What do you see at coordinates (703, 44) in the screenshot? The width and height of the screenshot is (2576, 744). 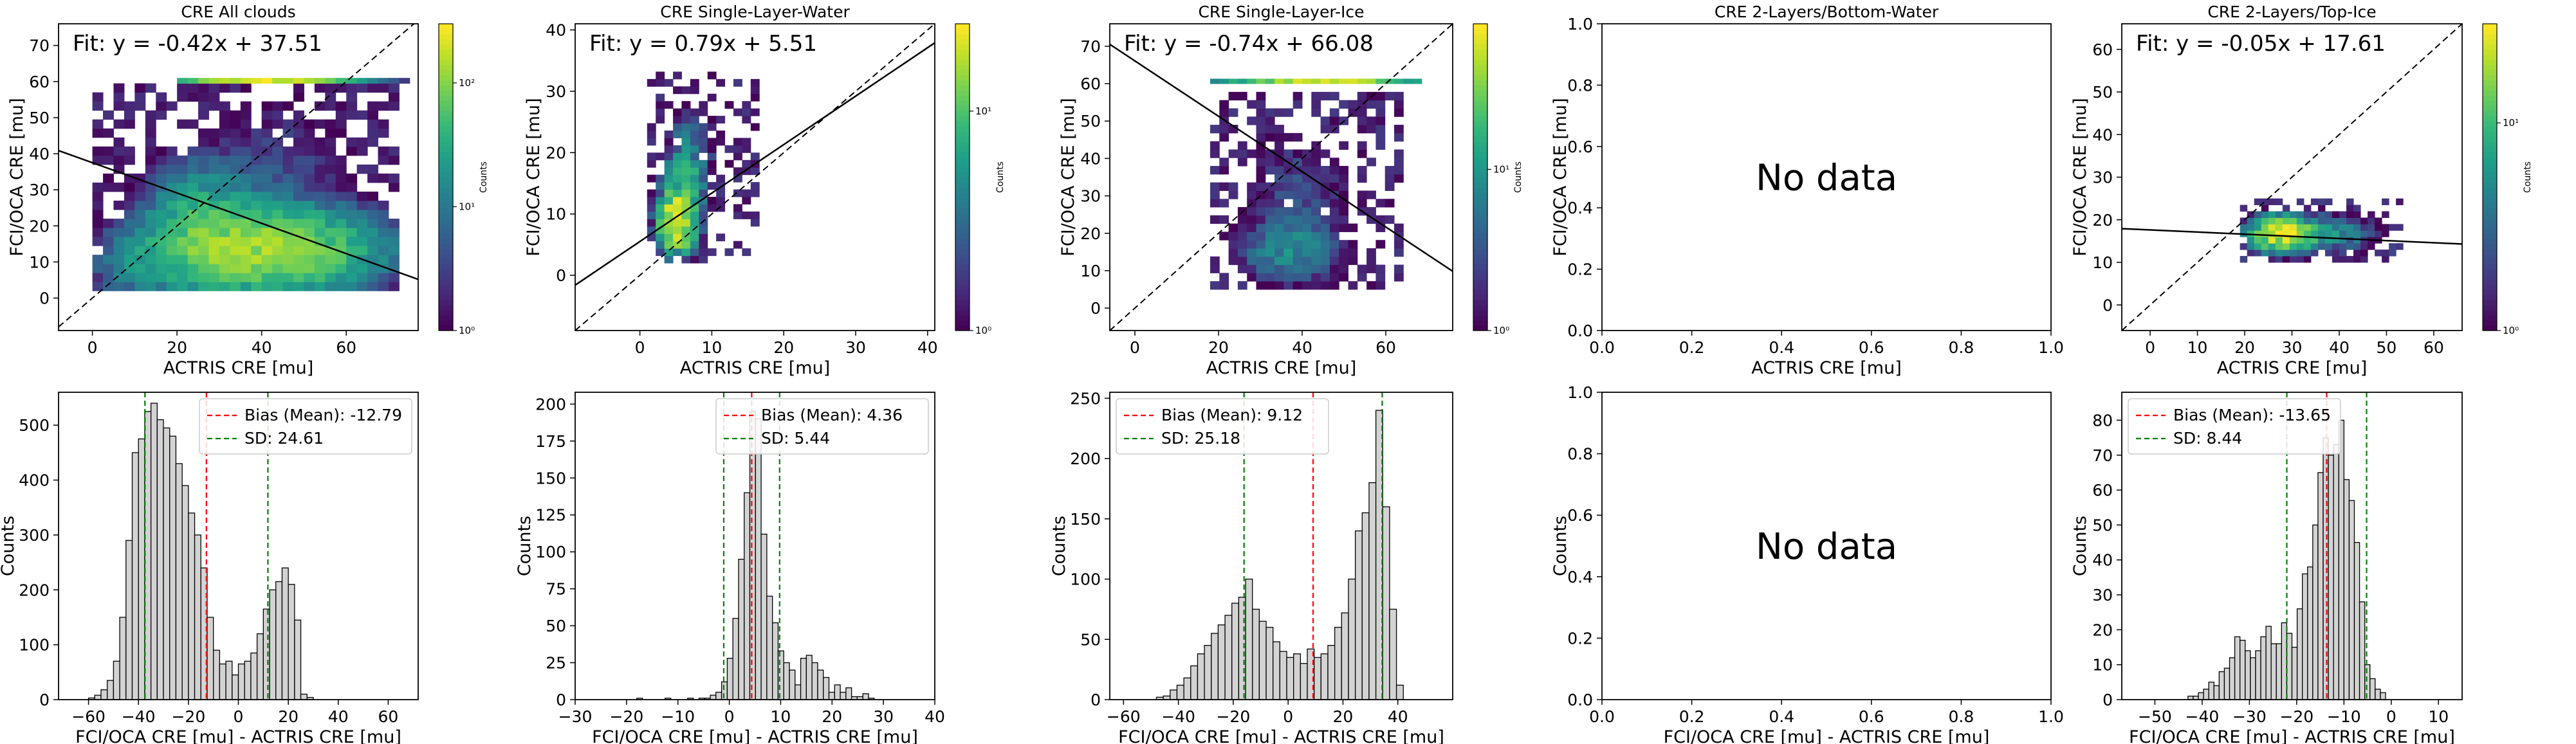 I see `fit-equation: Fit: y = 0.79x + 5.51` at bounding box center [703, 44].